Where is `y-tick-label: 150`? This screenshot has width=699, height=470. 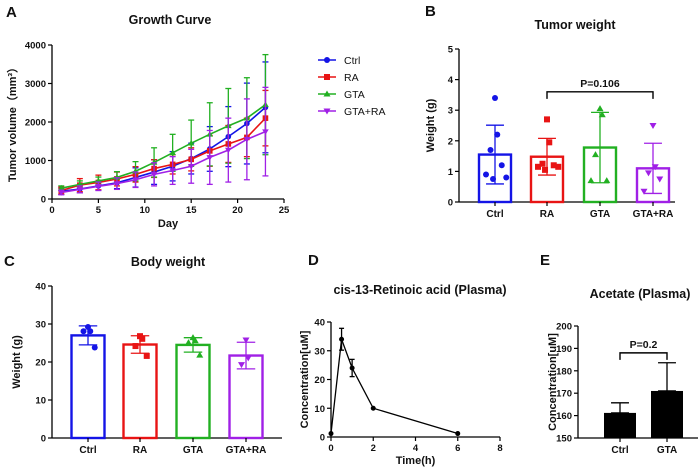 y-tick-label: 150 is located at coordinates (564, 439).